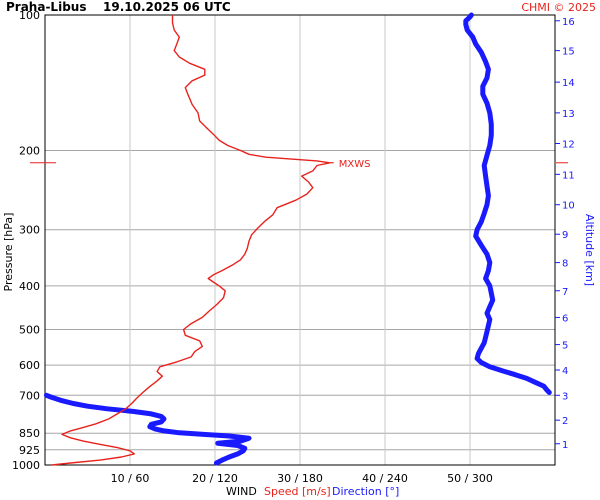 The height and width of the screenshot is (500, 600). I want to click on pressure-tick-label: 300, so click(29, 230).